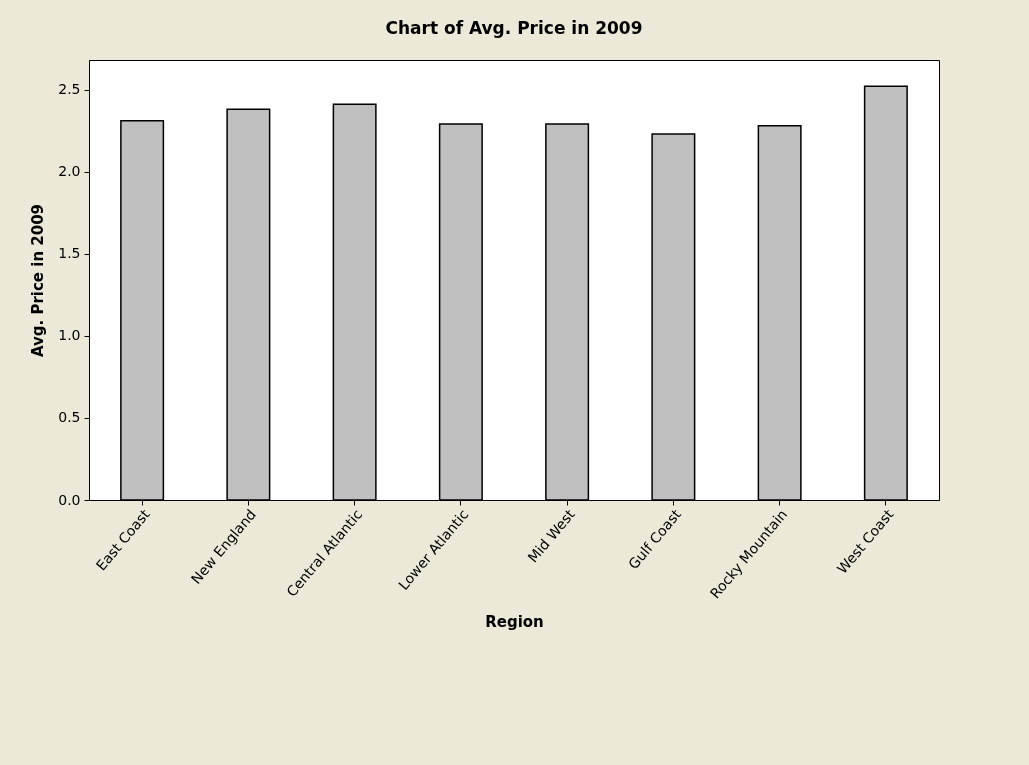  I want to click on x-axis-title: Region, so click(514, 622).